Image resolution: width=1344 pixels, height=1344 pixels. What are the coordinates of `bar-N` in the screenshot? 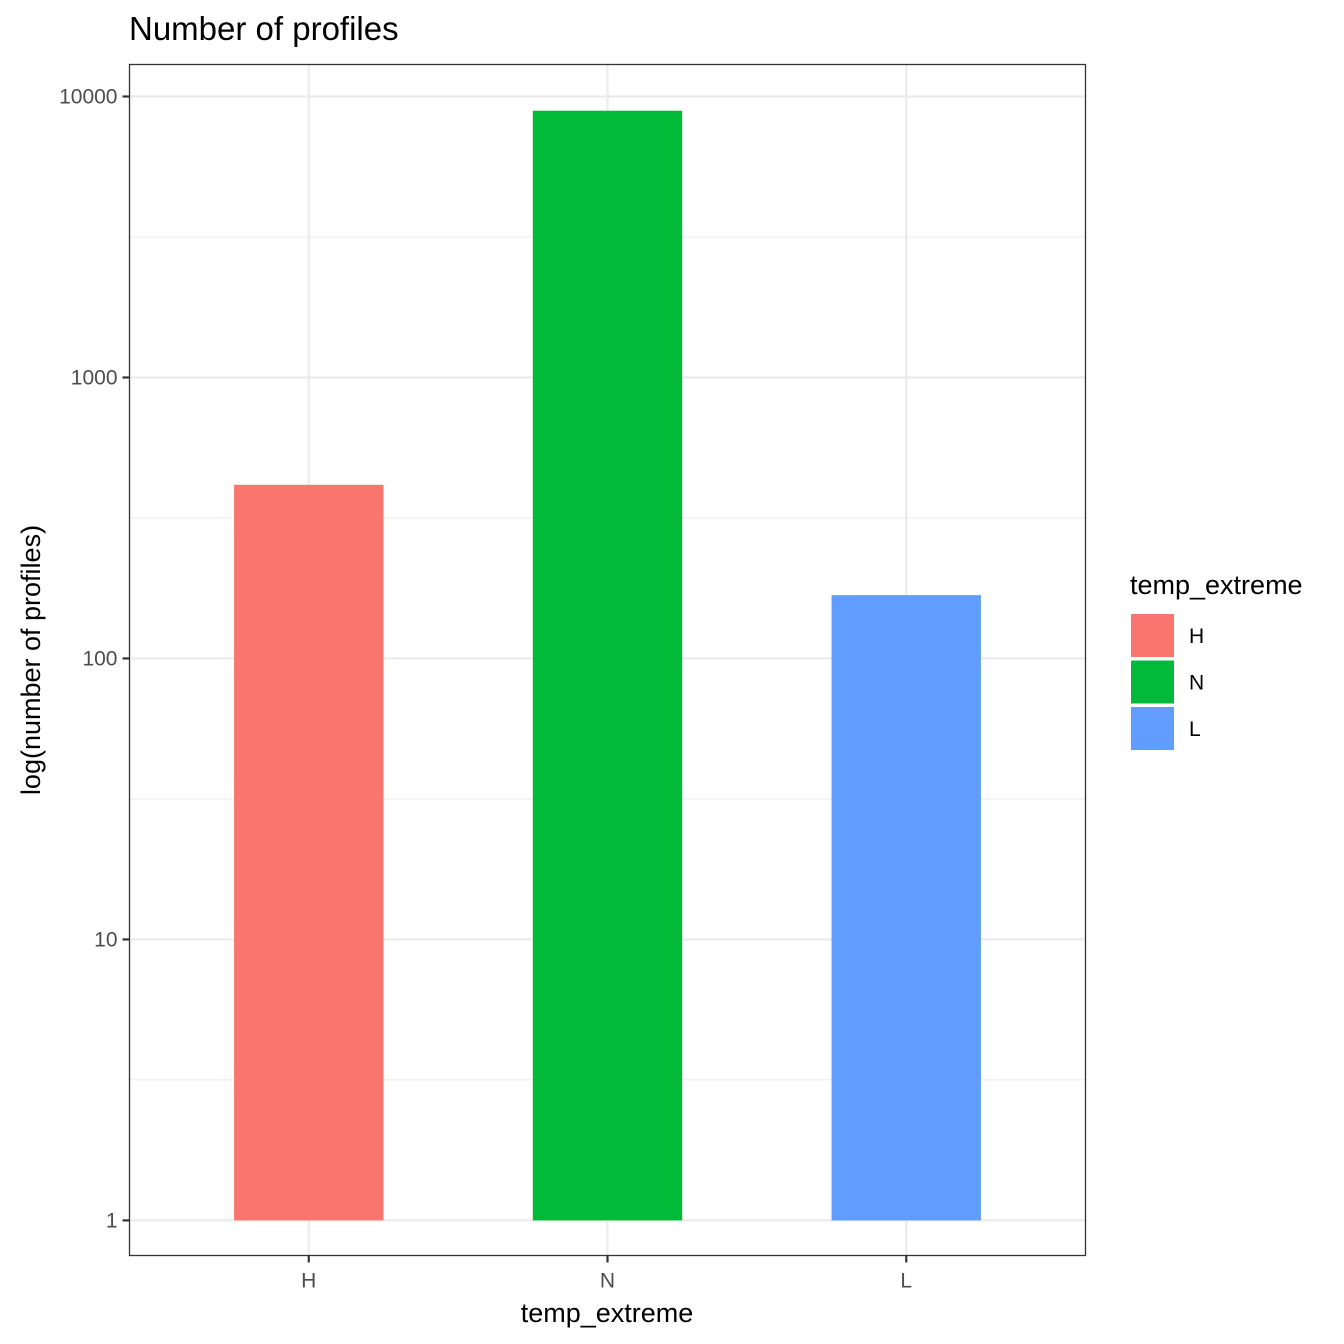 It's located at (607, 665).